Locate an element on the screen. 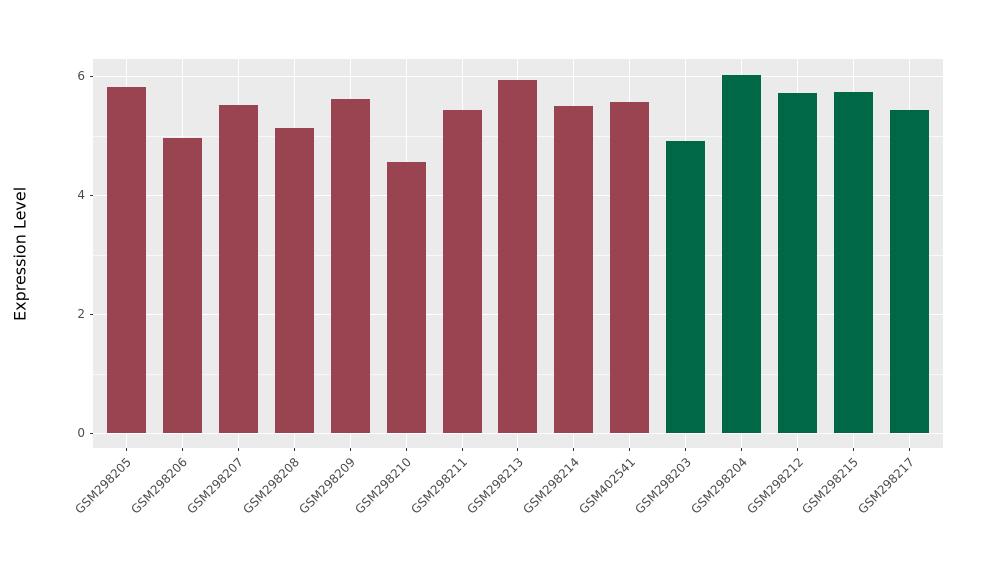  x-tick-mark-GSM298210 is located at coordinates (406, 449).